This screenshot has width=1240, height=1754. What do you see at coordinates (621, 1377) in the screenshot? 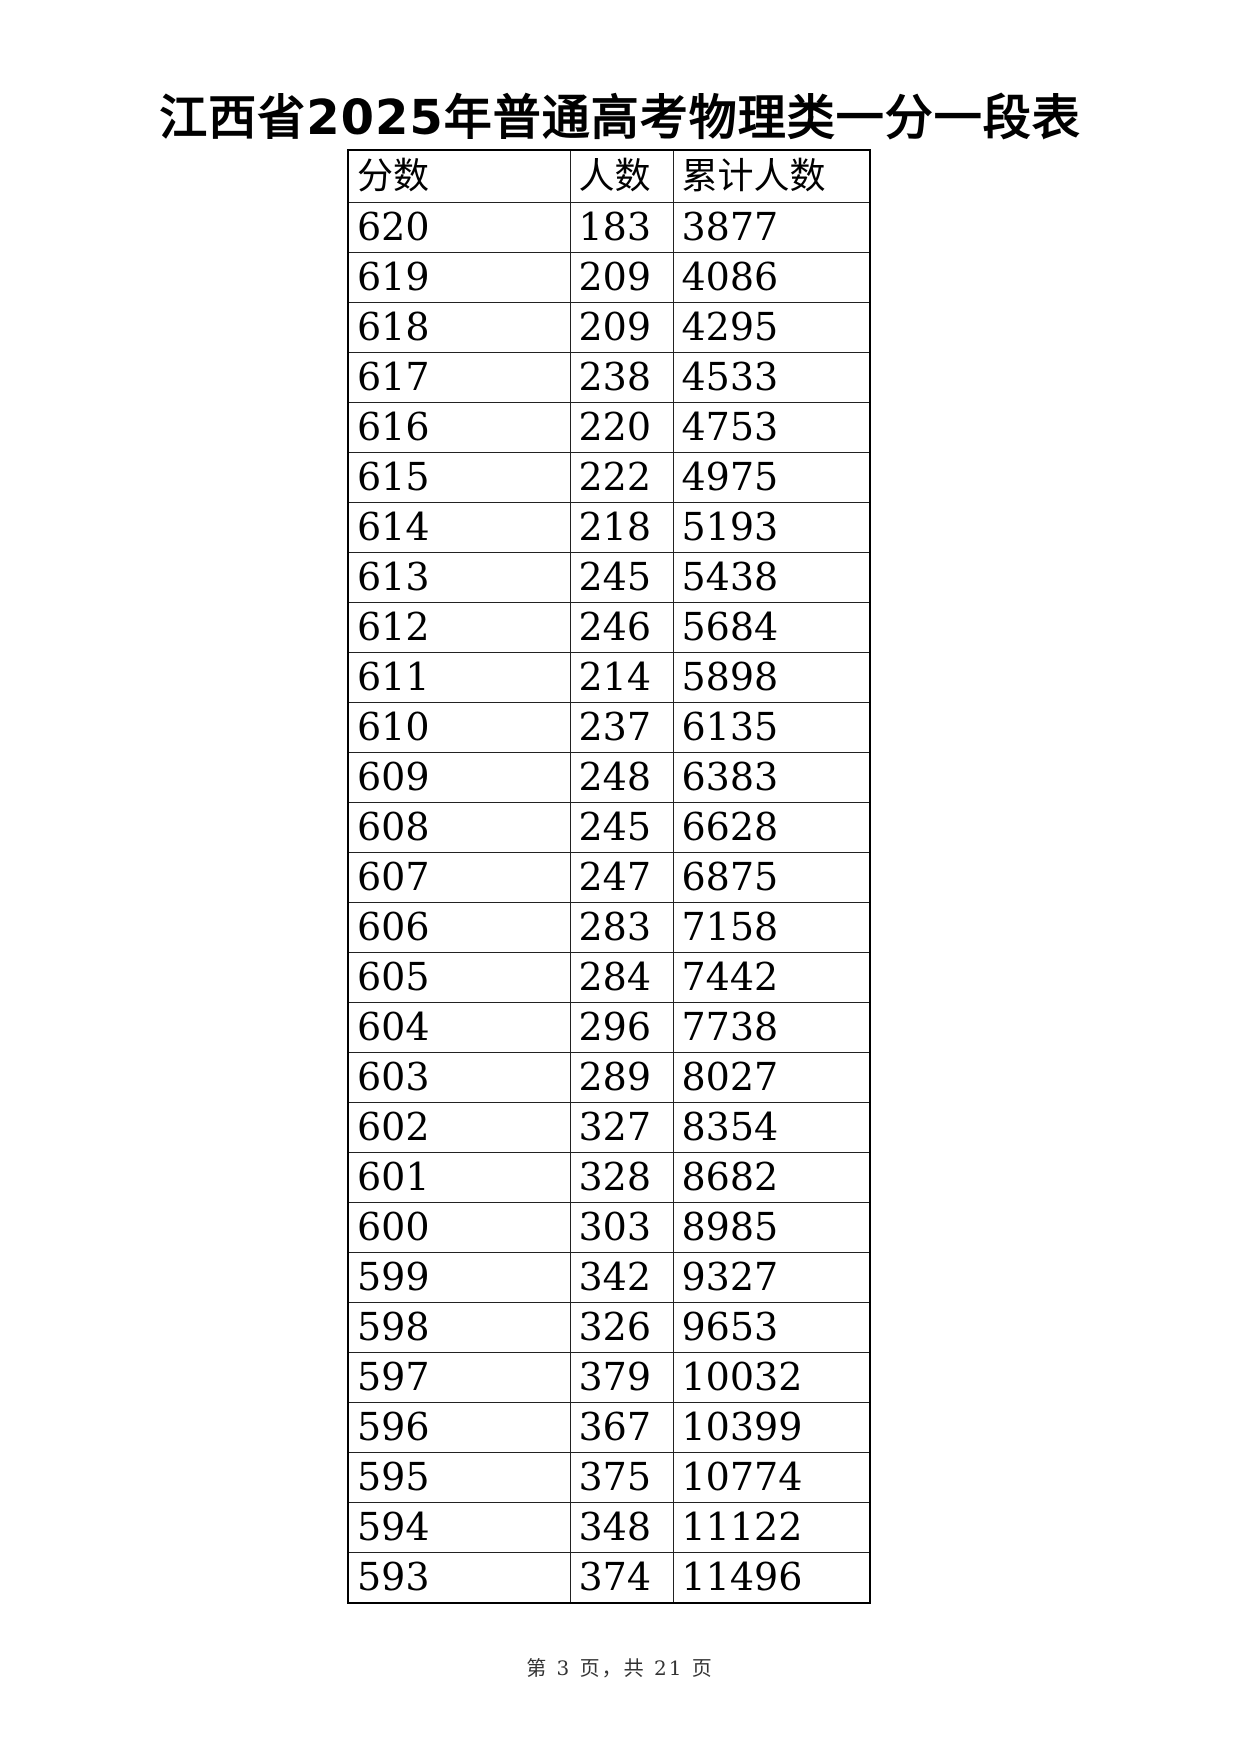
I see `cell-count: 379` at bounding box center [621, 1377].